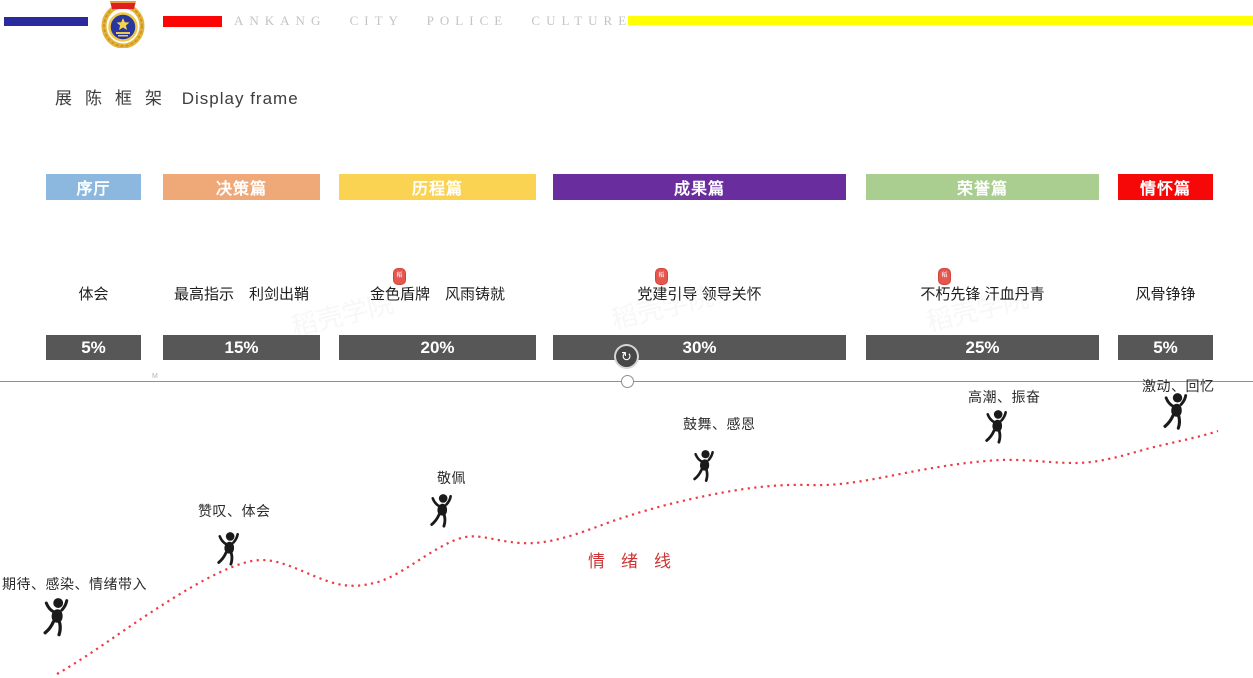 This screenshot has height=678, width=1253. Describe the element at coordinates (115, 98) in the screenshot. I see `page-title-zh: 展陈框架` at that location.